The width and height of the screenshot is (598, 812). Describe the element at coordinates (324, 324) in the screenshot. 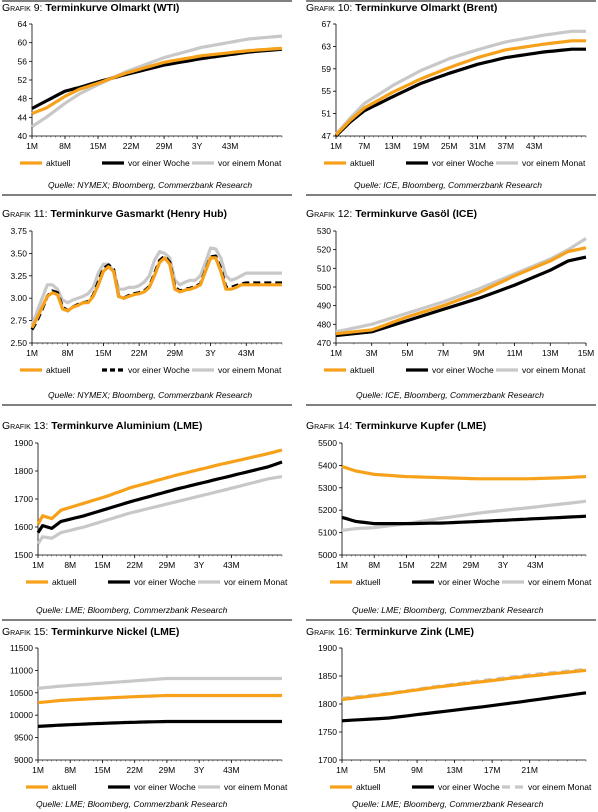

I see `y-tick-label: 480` at that location.